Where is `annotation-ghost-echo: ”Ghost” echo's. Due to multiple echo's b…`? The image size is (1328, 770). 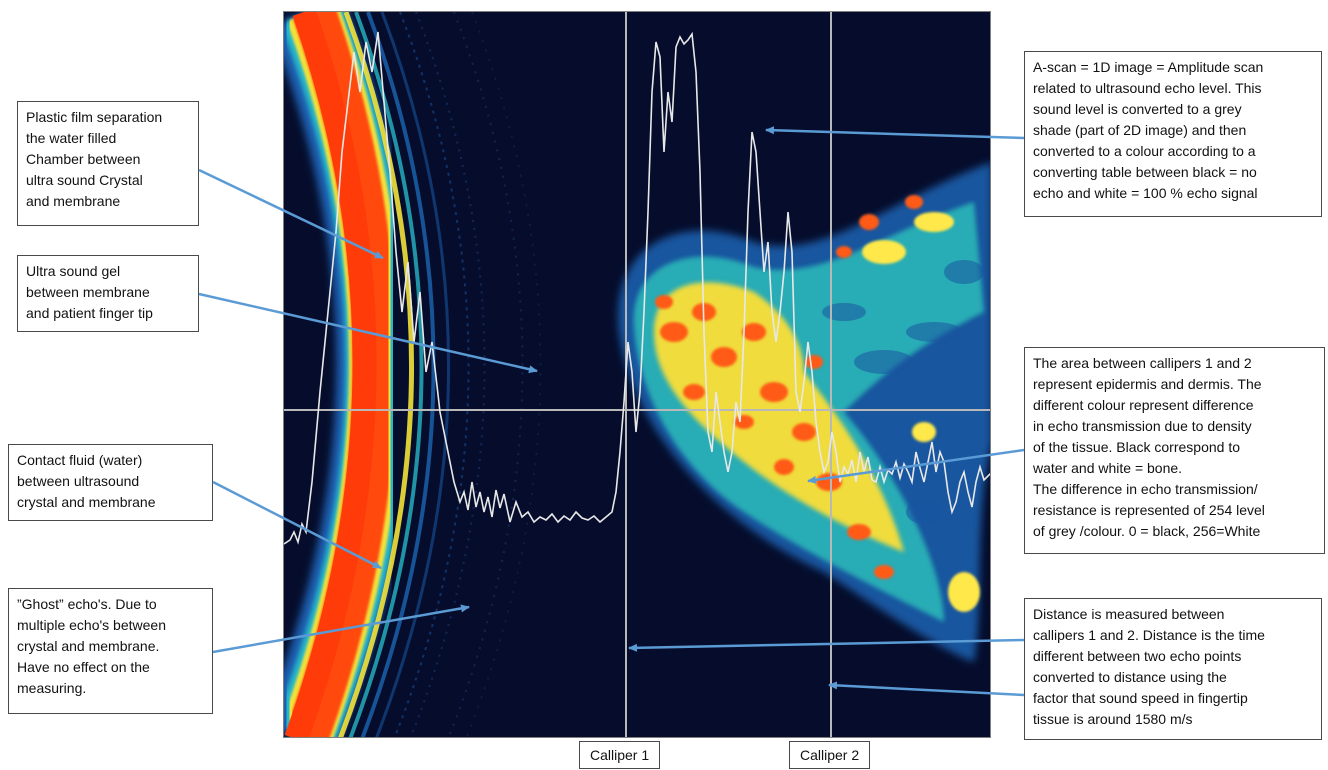
annotation-ghost-echo: ”Ghost” echo's. Due to multiple echo's b… is located at coordinates (110, 651).